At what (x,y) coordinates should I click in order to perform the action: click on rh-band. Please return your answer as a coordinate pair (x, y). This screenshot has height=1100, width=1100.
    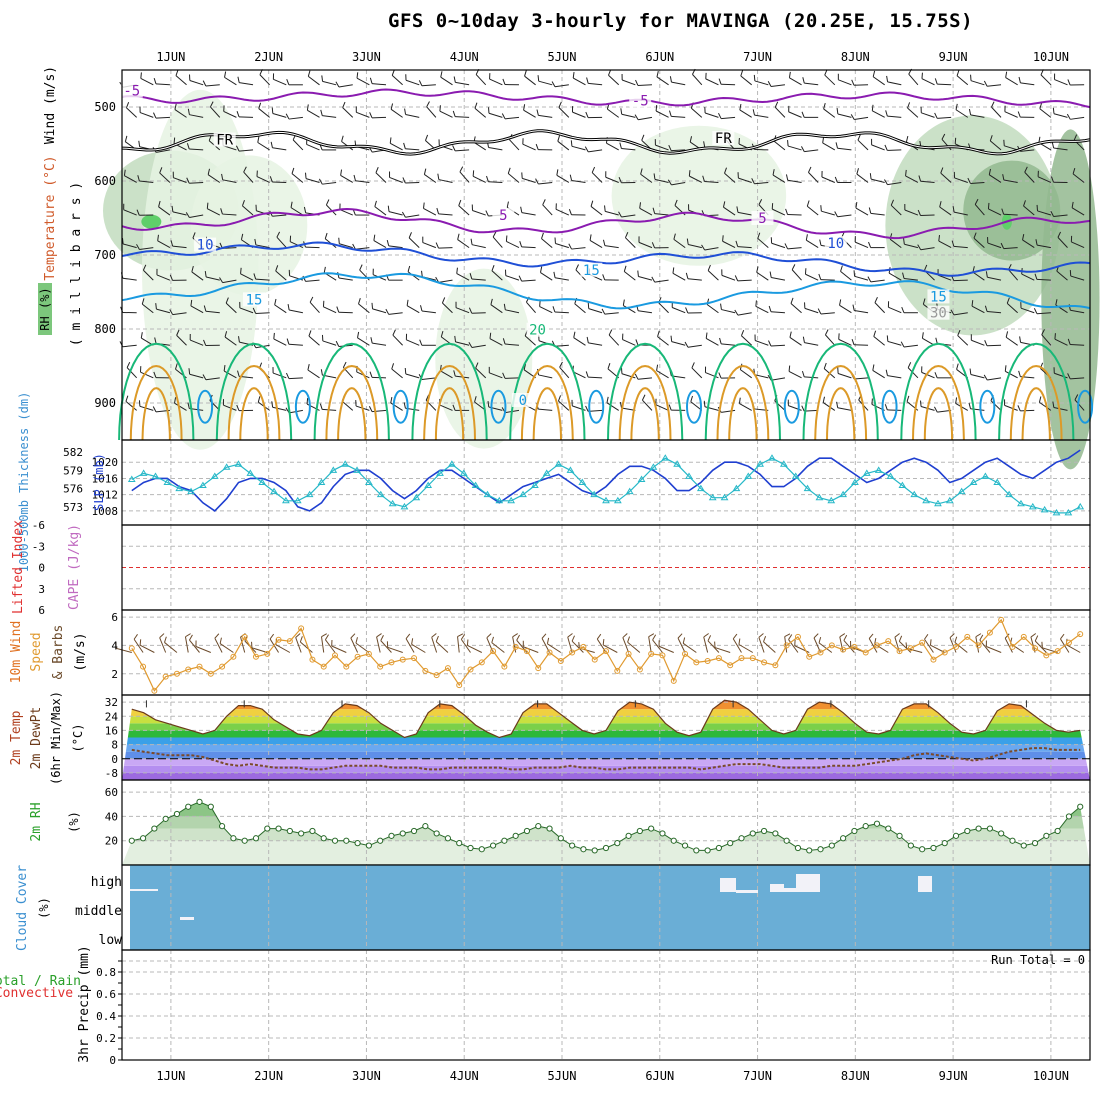
    Looking at the image, I should click on (606, 810).